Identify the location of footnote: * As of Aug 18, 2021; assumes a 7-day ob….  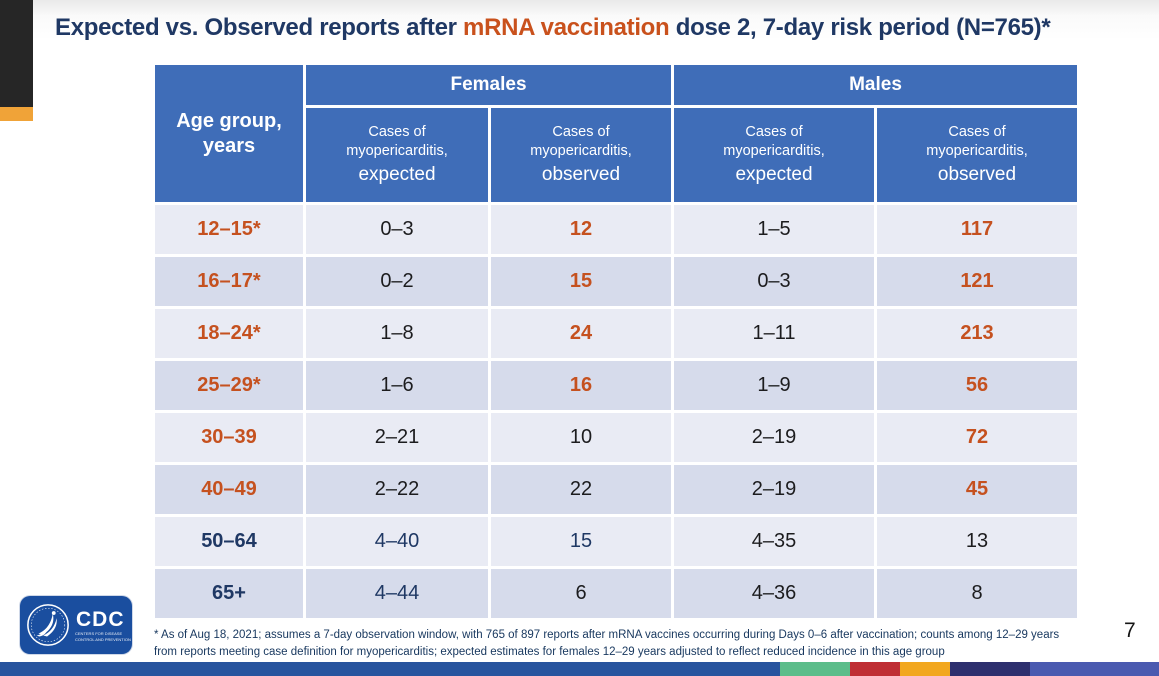
(641, 643).